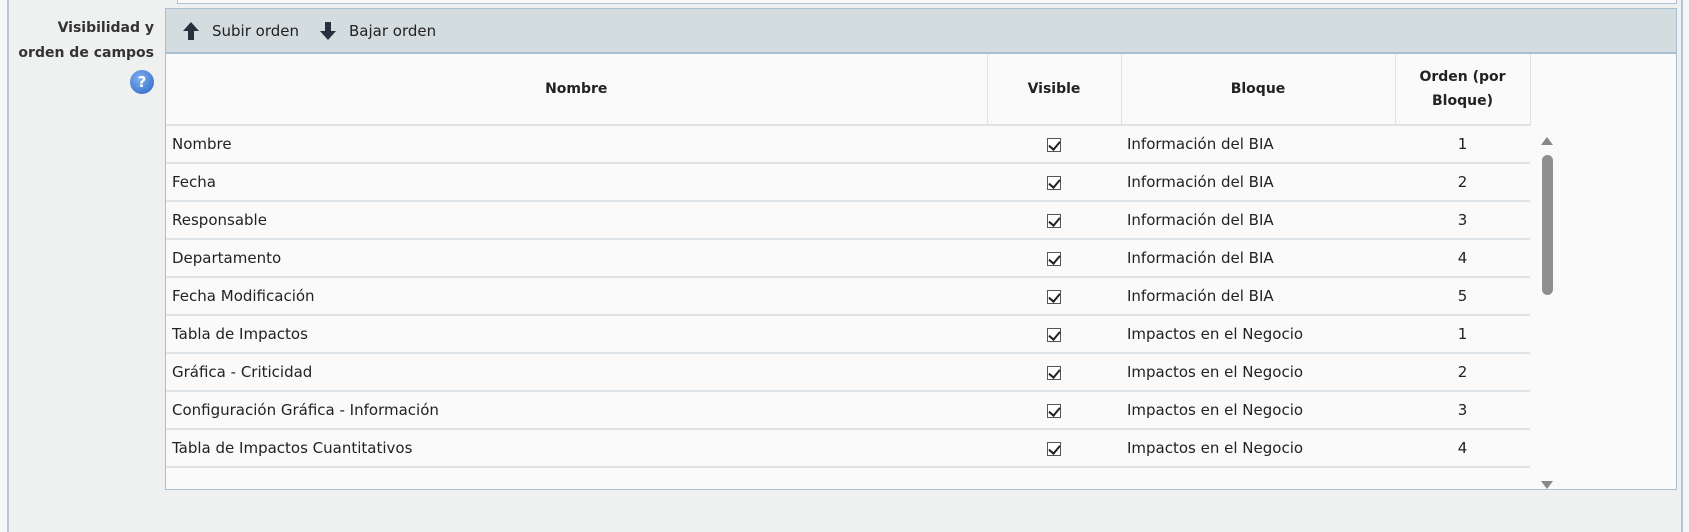 The height and width of the screenshot is (532, 1689). Describe the element at coordinates (86, 53) in the screenshot. I see `field-label-line: orden de campos` at that location.